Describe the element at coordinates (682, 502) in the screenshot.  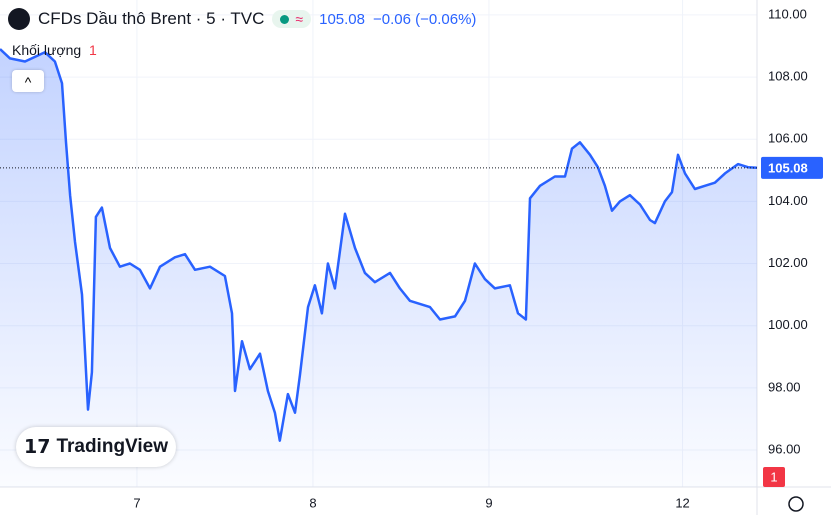
I see `x-tick-label: 12` at that location.